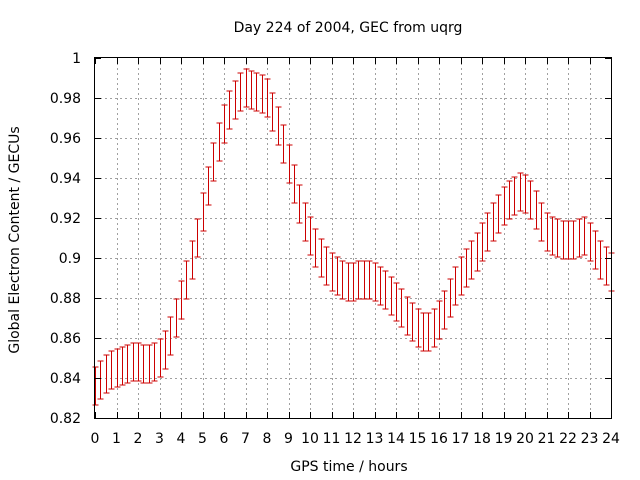  Describe the element at coordinates (504, 439) in the screenshot. I see `x-tick-label: 19` at that location.